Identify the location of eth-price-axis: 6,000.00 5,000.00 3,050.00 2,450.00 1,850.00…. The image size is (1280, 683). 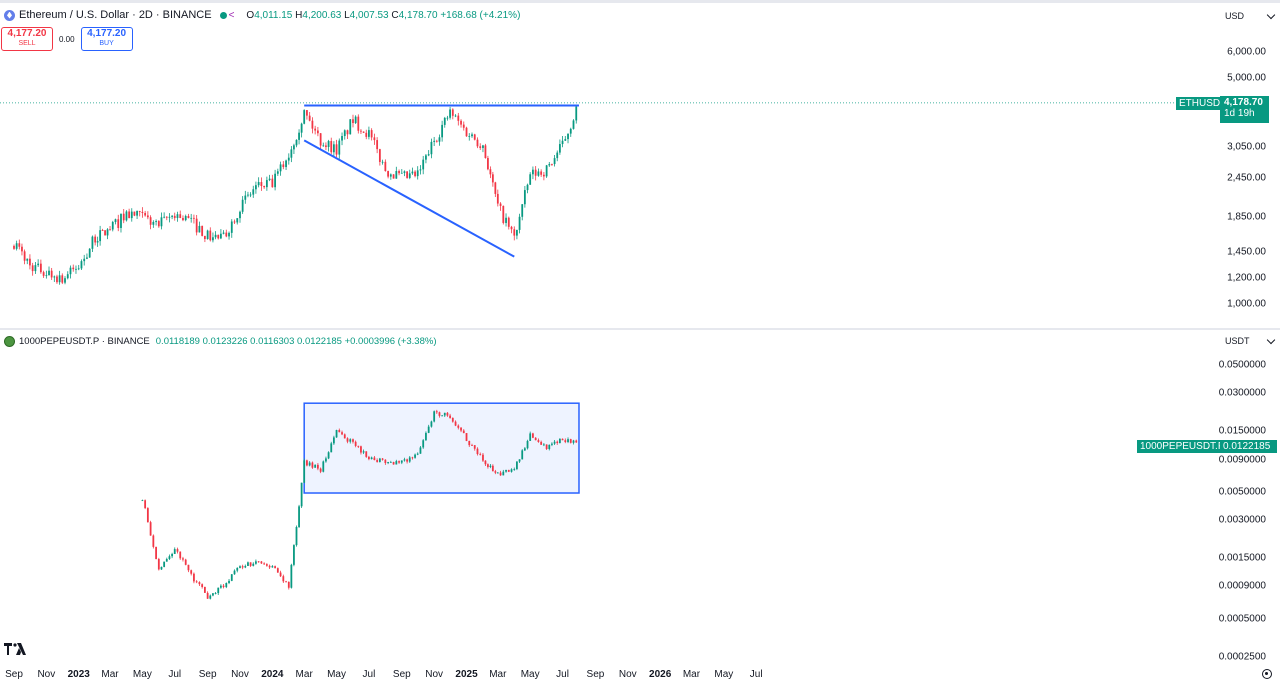
(1250, 164).